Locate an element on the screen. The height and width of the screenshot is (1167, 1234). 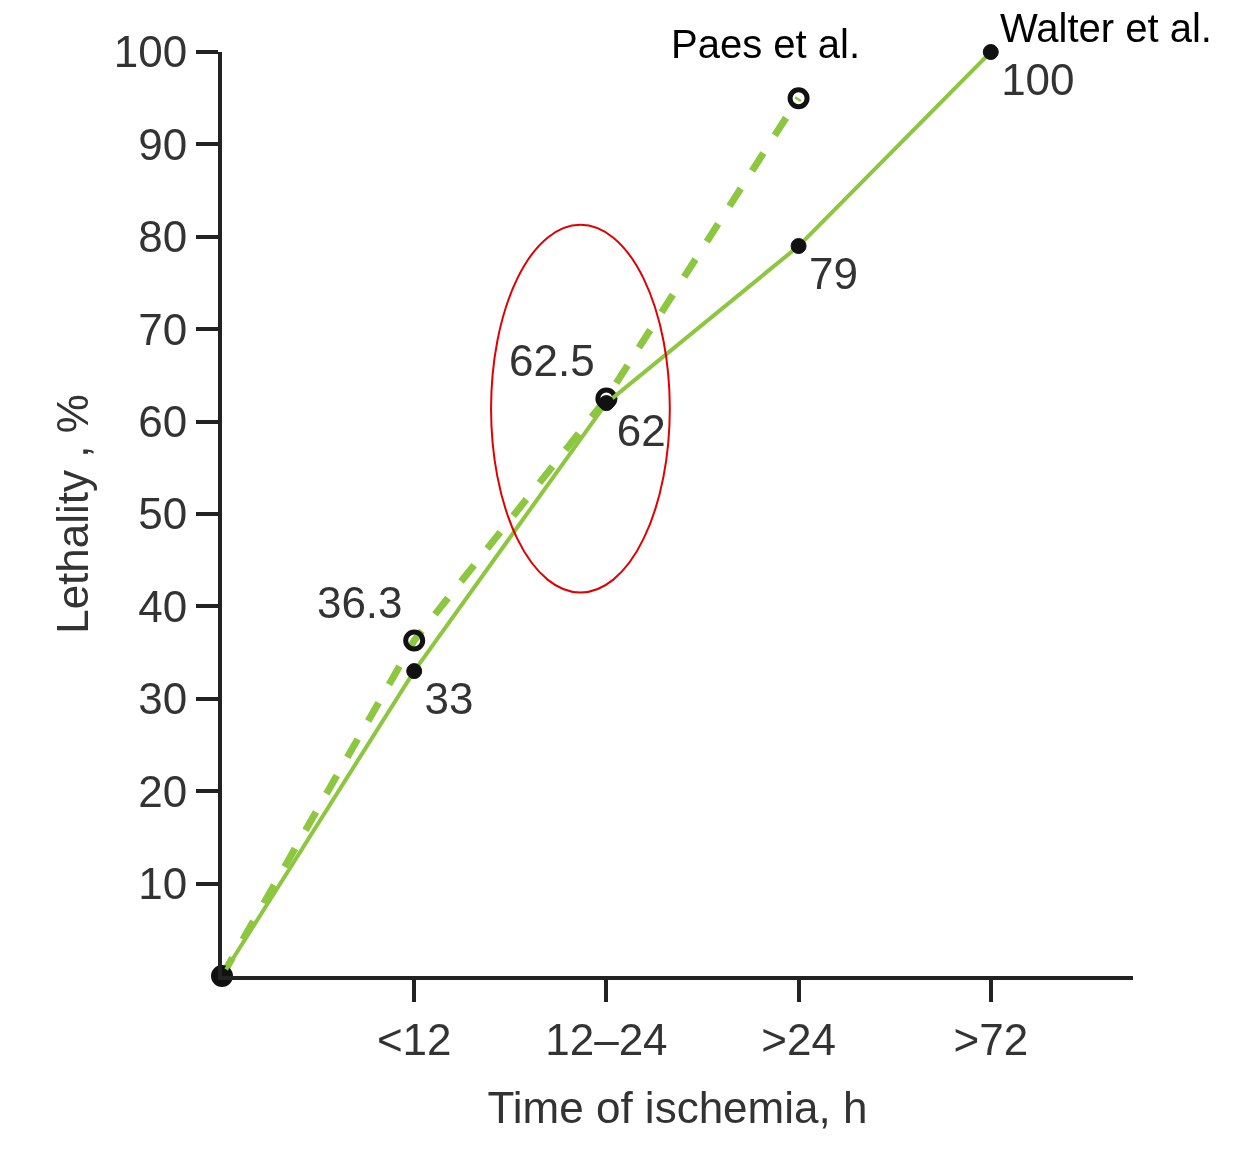
x-tick-label: >72 is located at coordinates (991, 1039).